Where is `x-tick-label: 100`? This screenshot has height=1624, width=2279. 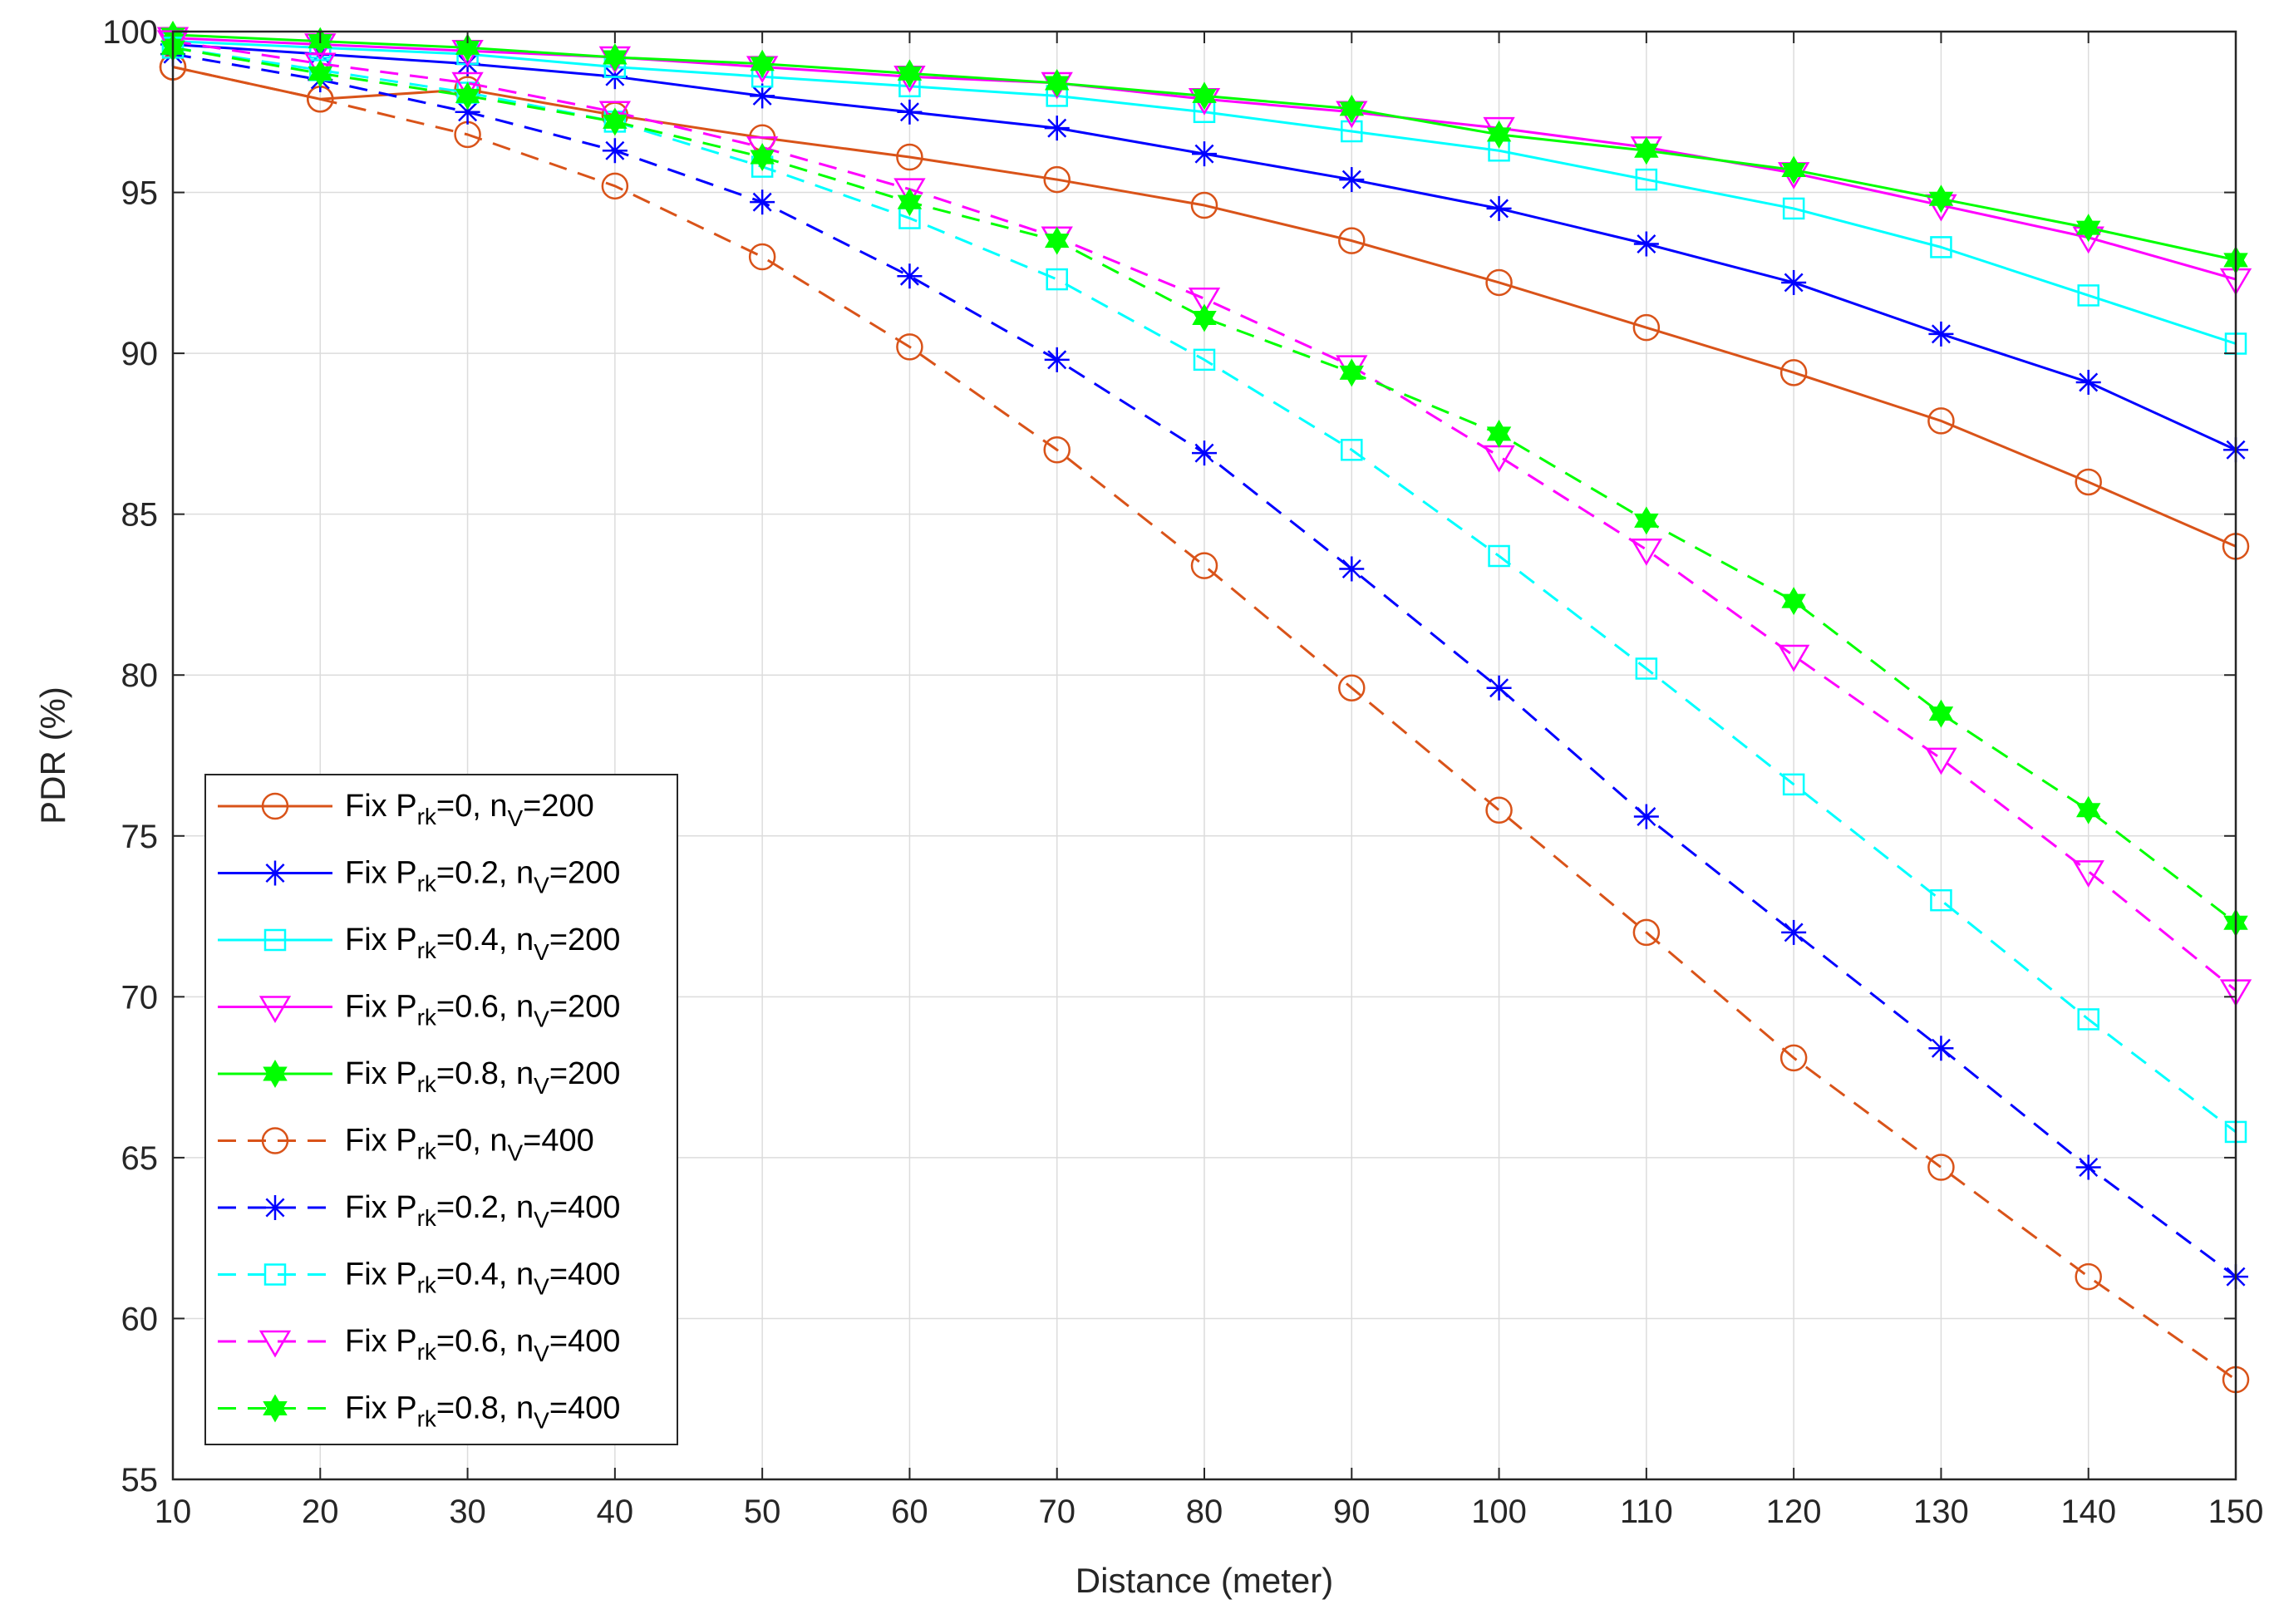
x-tick-label: 100 is located at coordinates (1499, 1512).